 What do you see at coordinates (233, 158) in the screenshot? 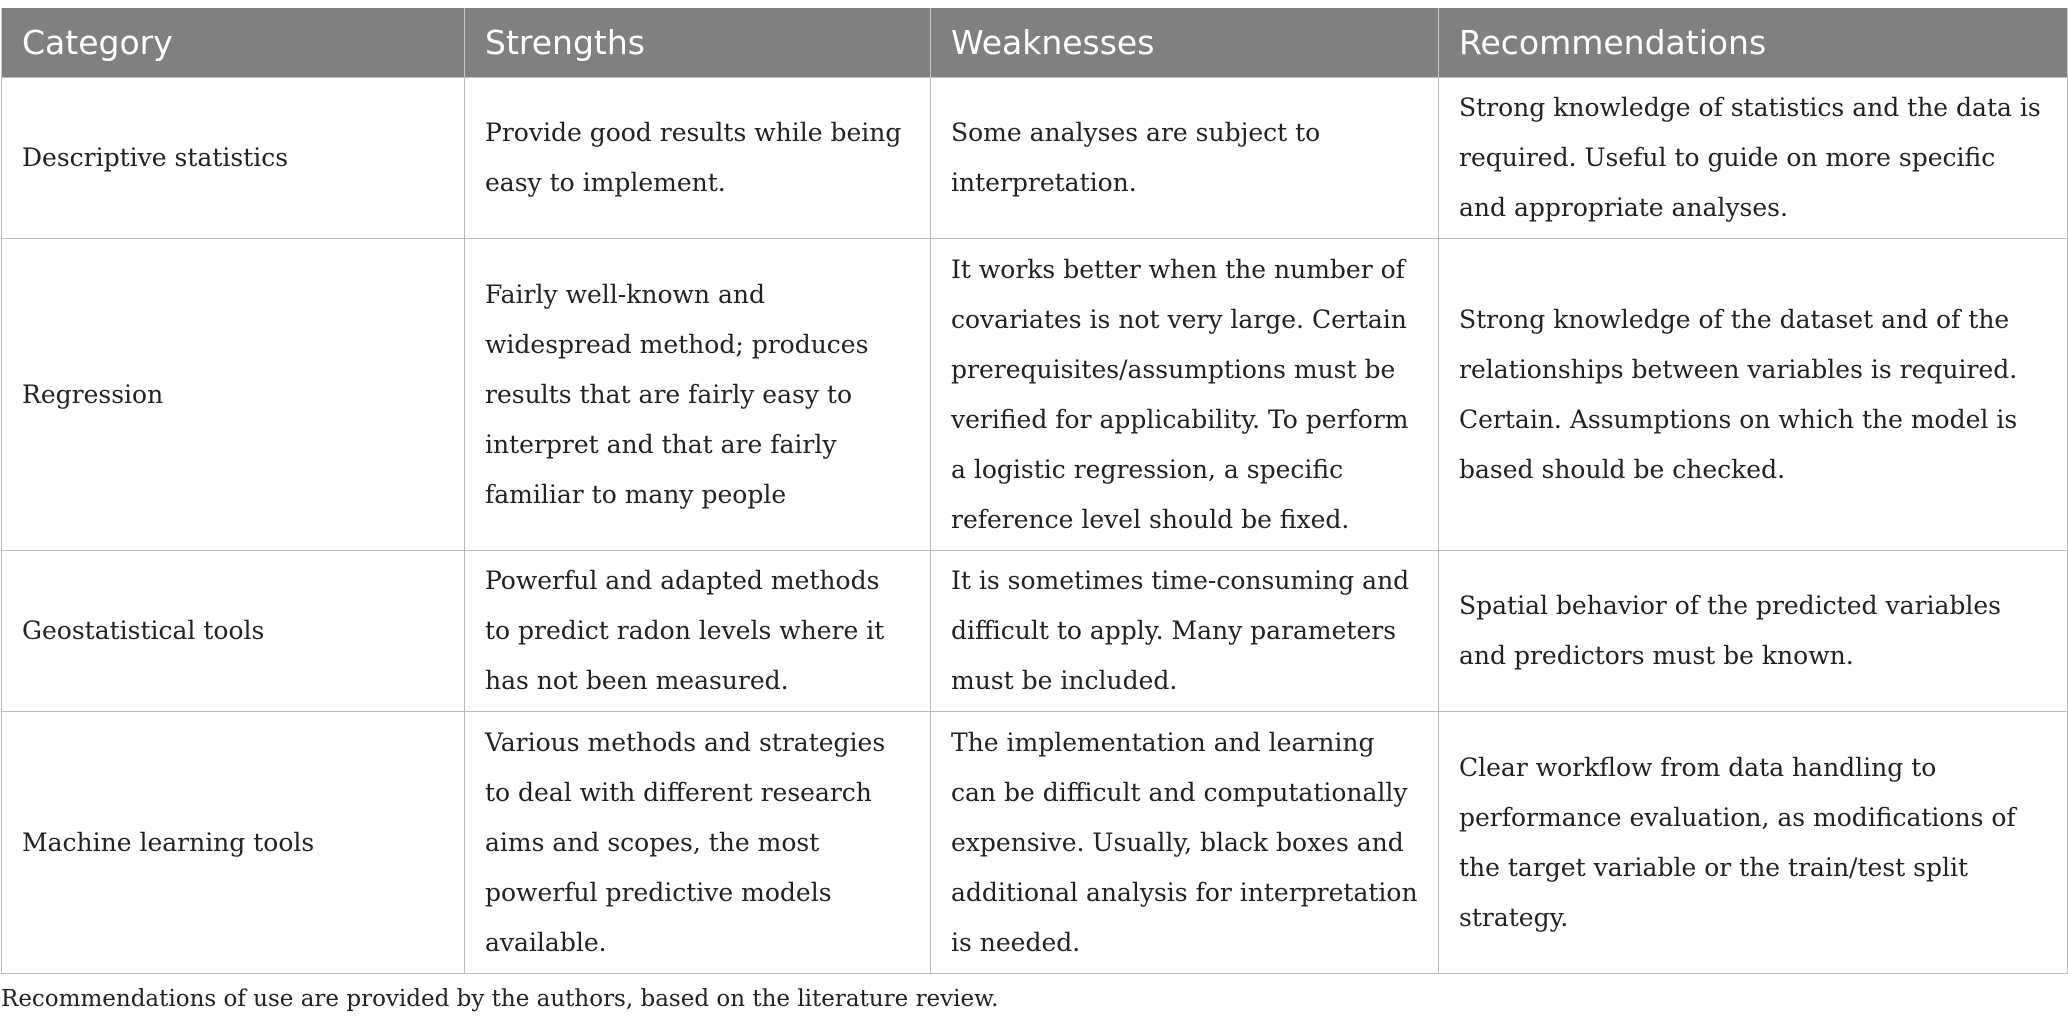
I see `category-cell: Descriptive statistics` at bounding box center [233, 158].